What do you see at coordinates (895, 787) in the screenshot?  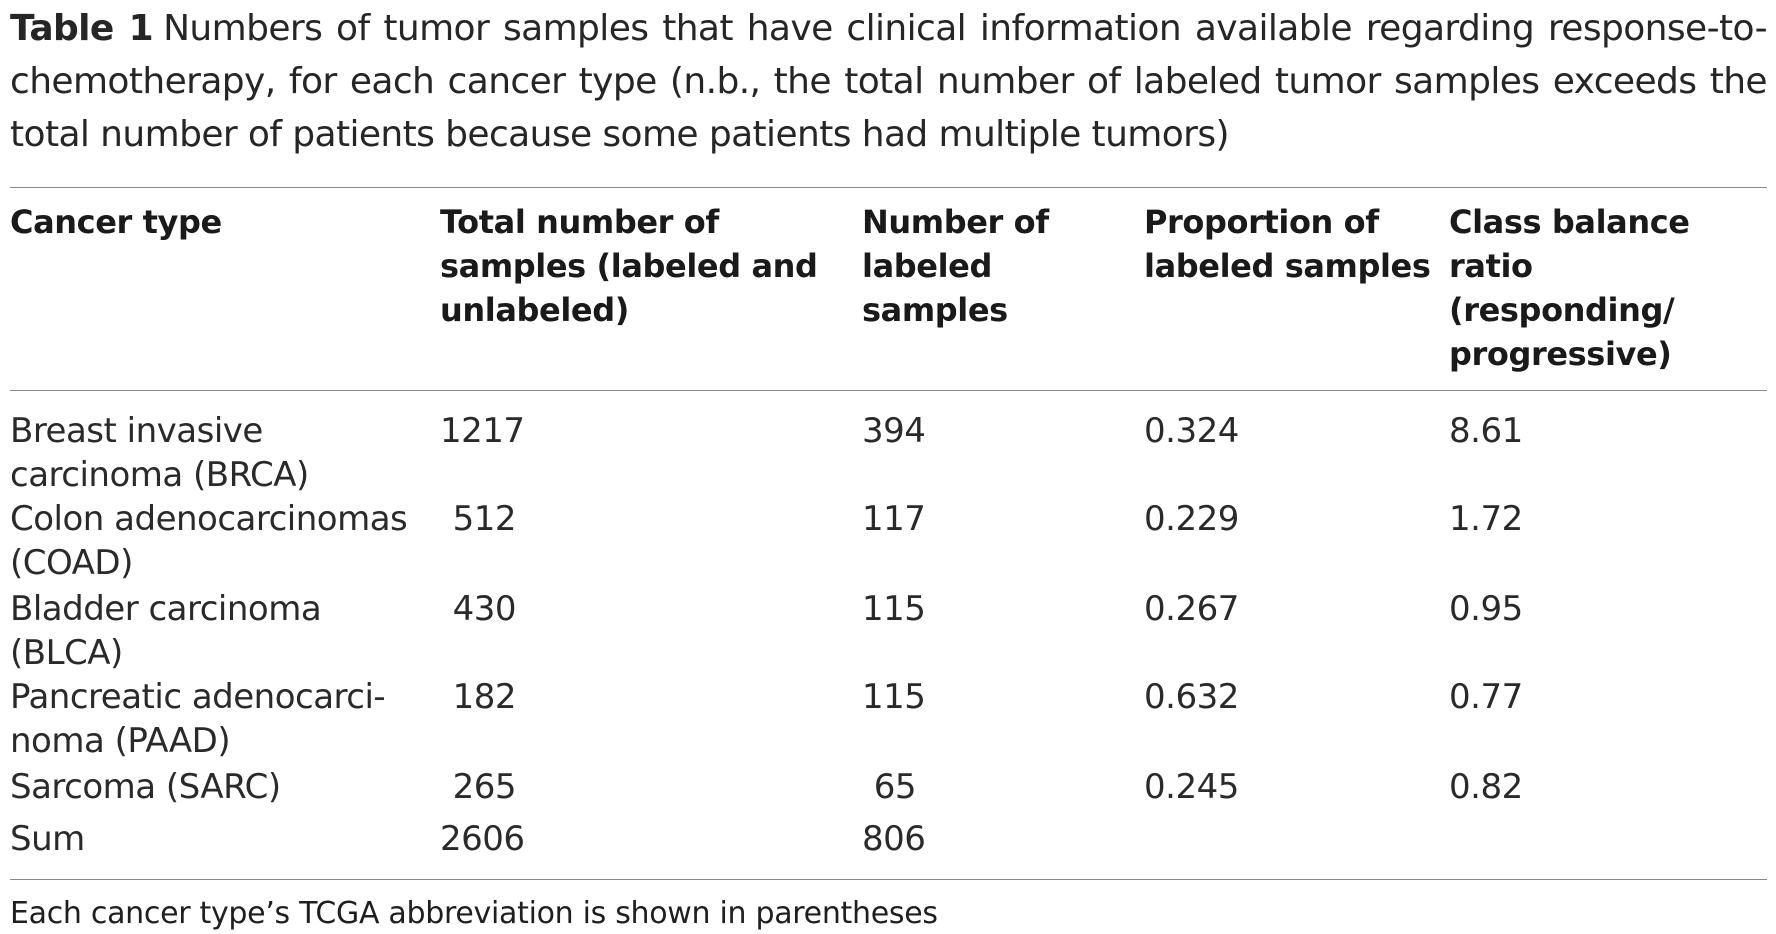 I see `cell-labeled-value: 65` at bounding box center [895, 787].